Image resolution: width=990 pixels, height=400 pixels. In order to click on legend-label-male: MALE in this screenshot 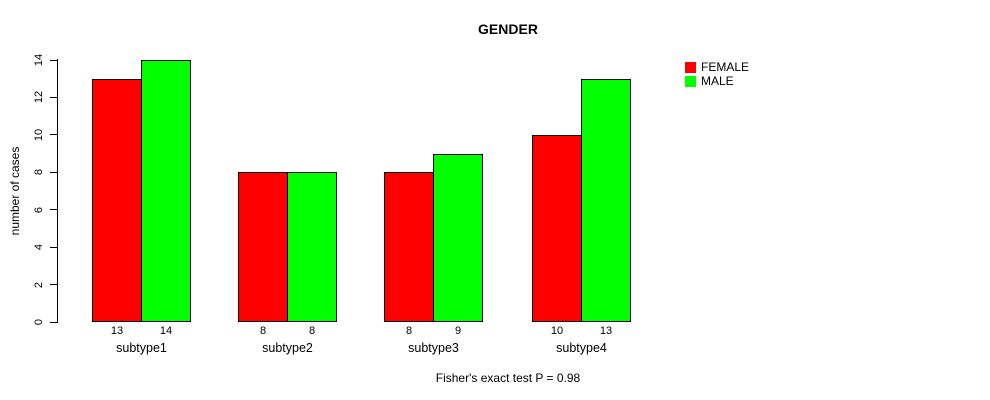, I will do `click(717, 81)`.